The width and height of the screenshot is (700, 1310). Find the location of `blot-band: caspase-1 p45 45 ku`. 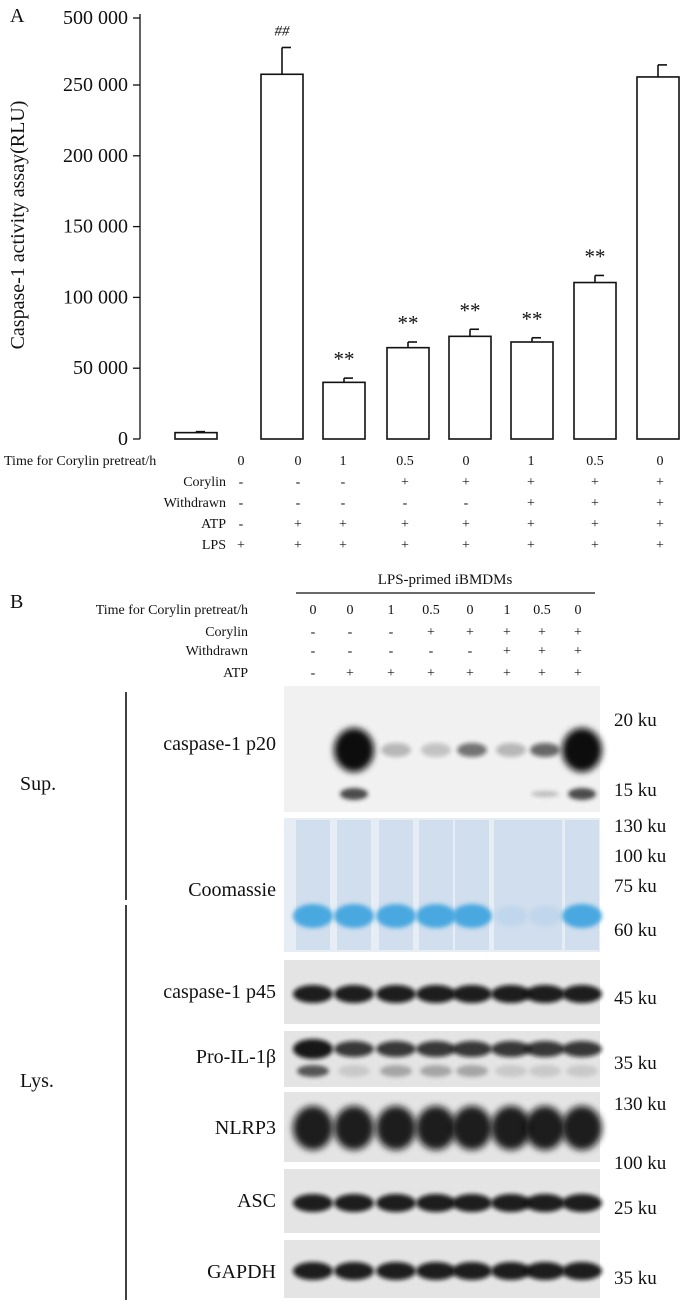

blot-band: caspase-1 p45 45 ku is located at coordinates (410, 992).